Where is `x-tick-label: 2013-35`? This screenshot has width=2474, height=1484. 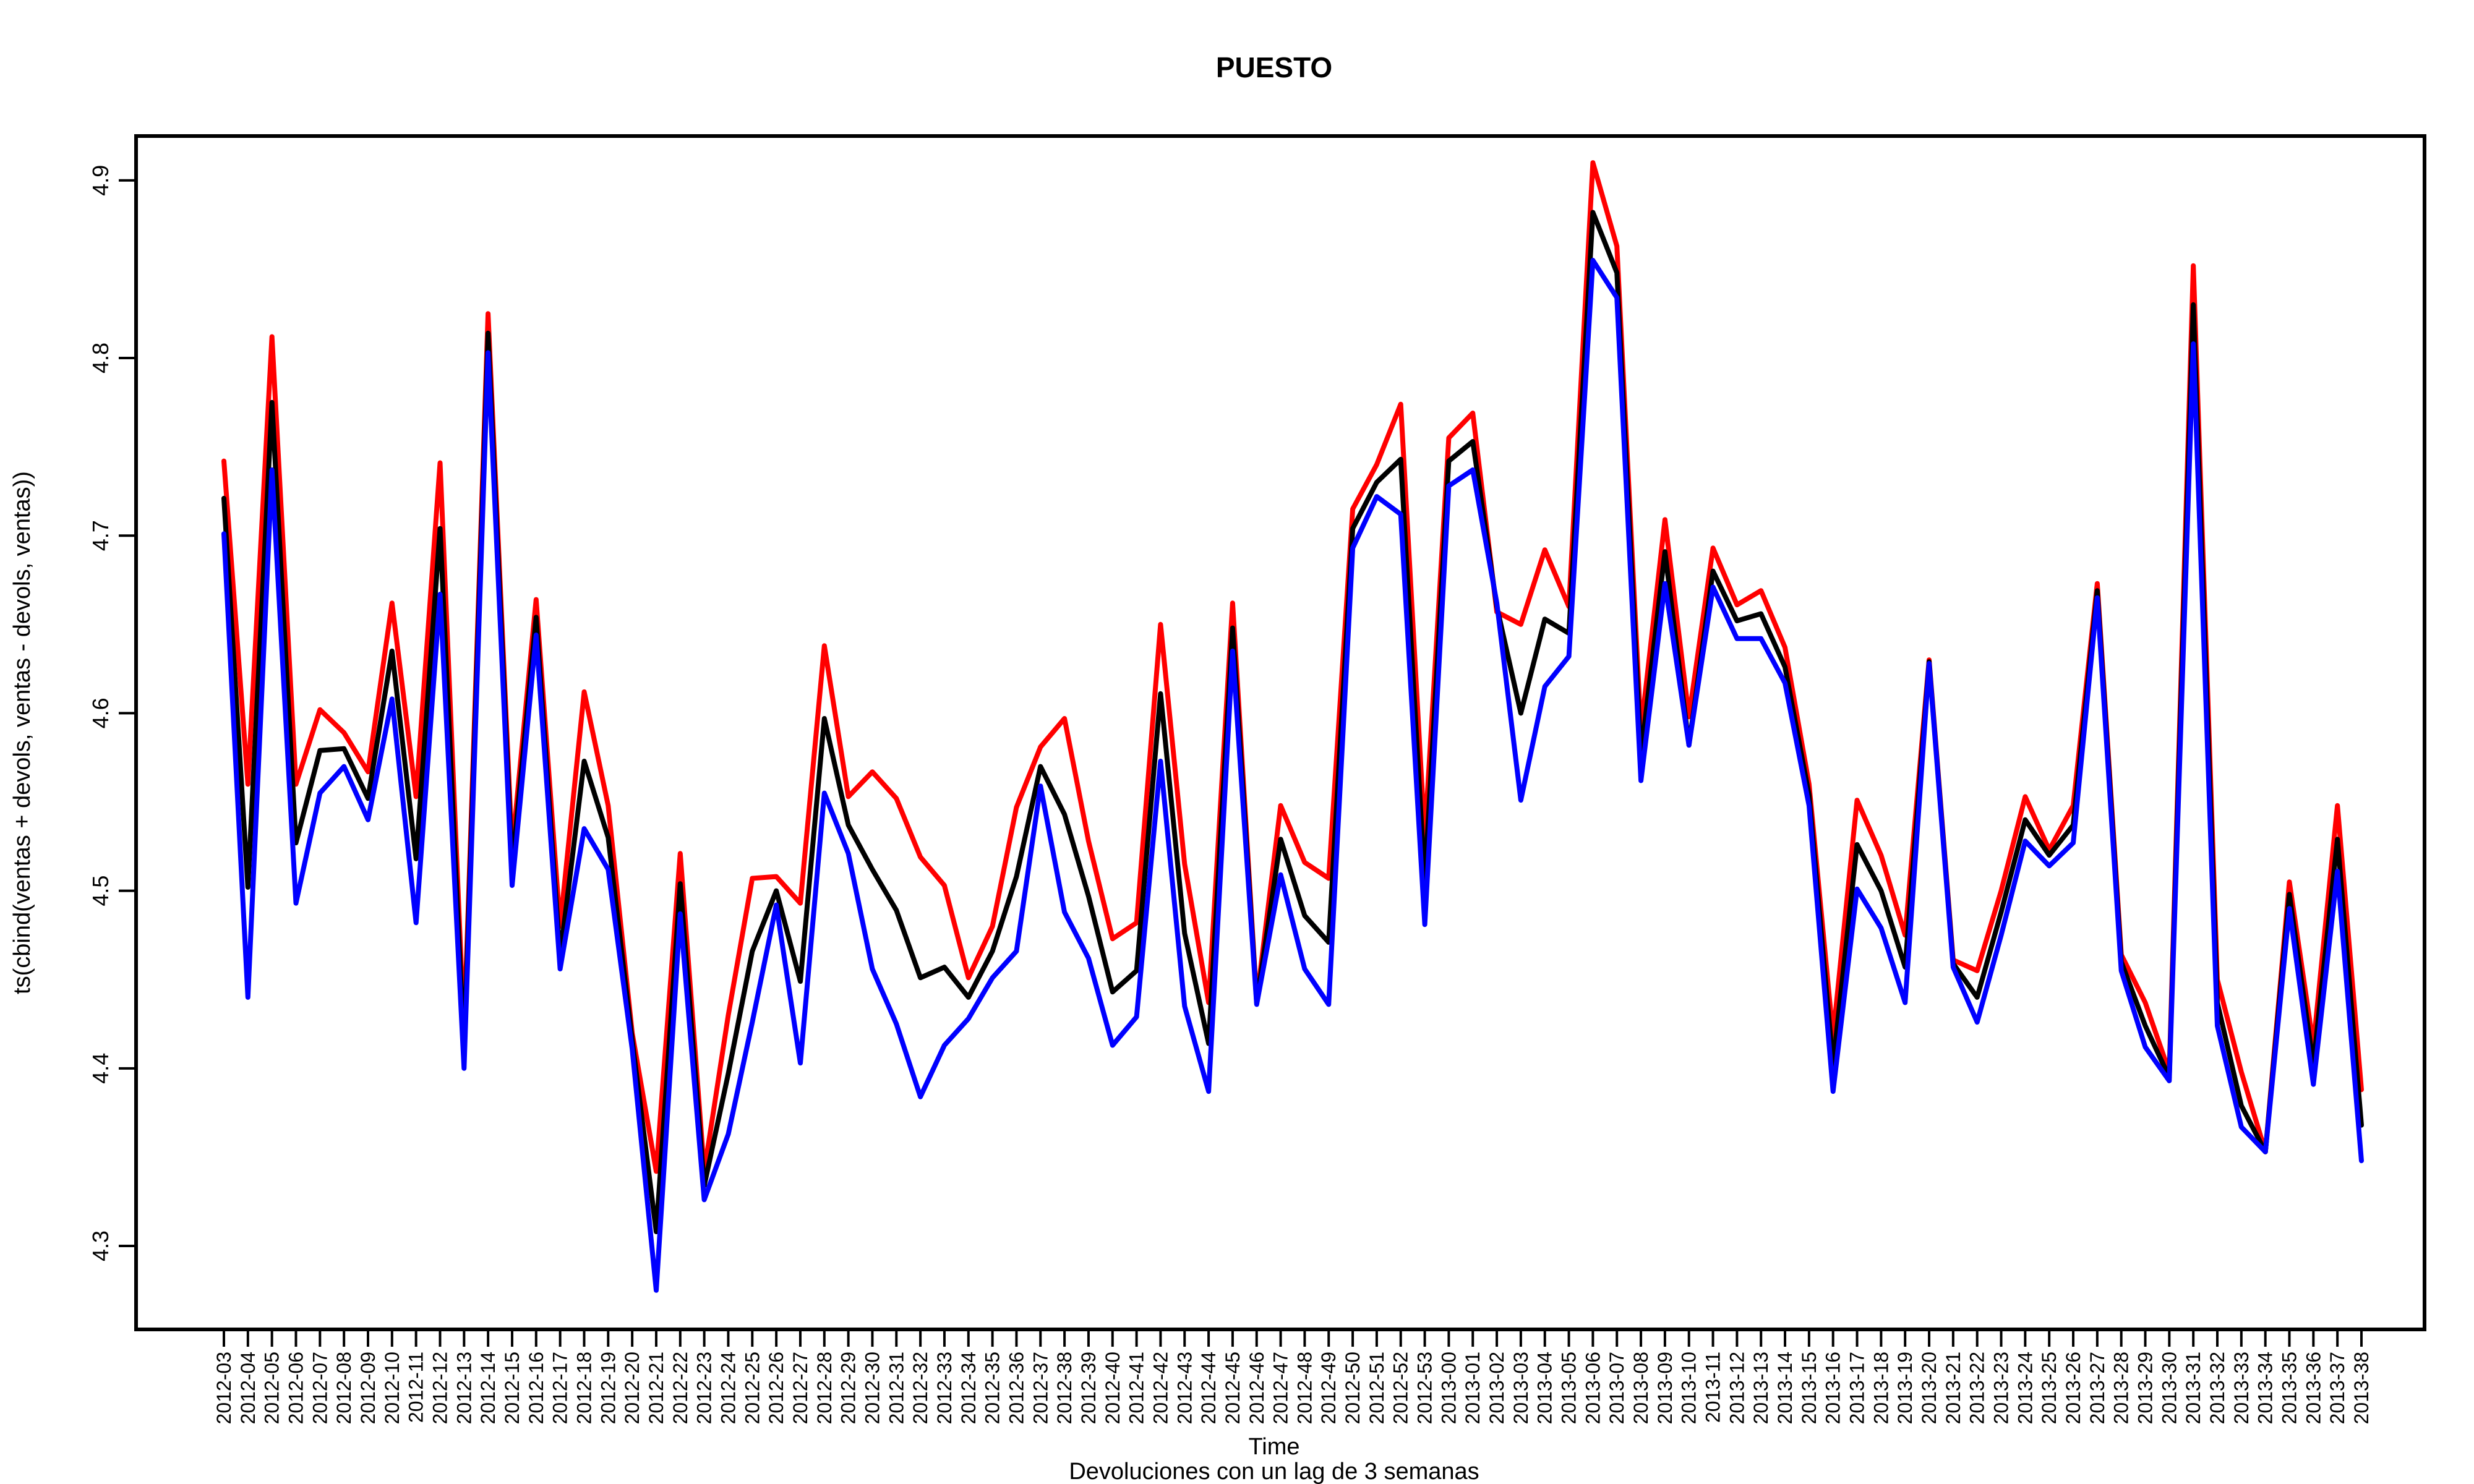 x-tick-label: 2013-35 is located at coordinates (2290, 1388).